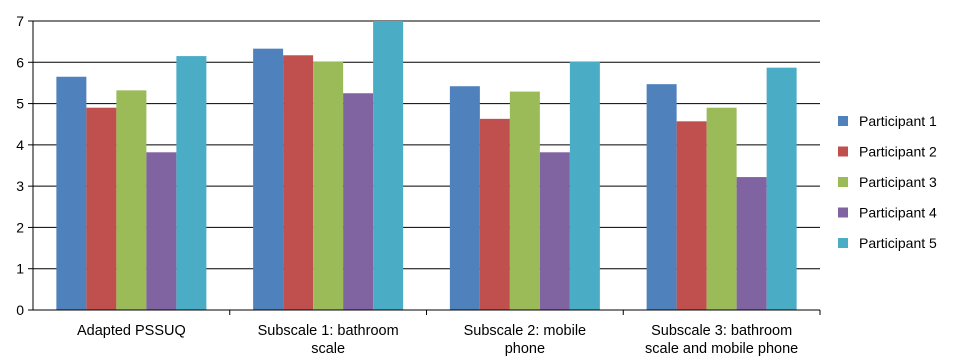  Describe the element at coordinates (525, 331) in the screenshot. I see `x-category-label: Subscale 2: mobile` at that location.